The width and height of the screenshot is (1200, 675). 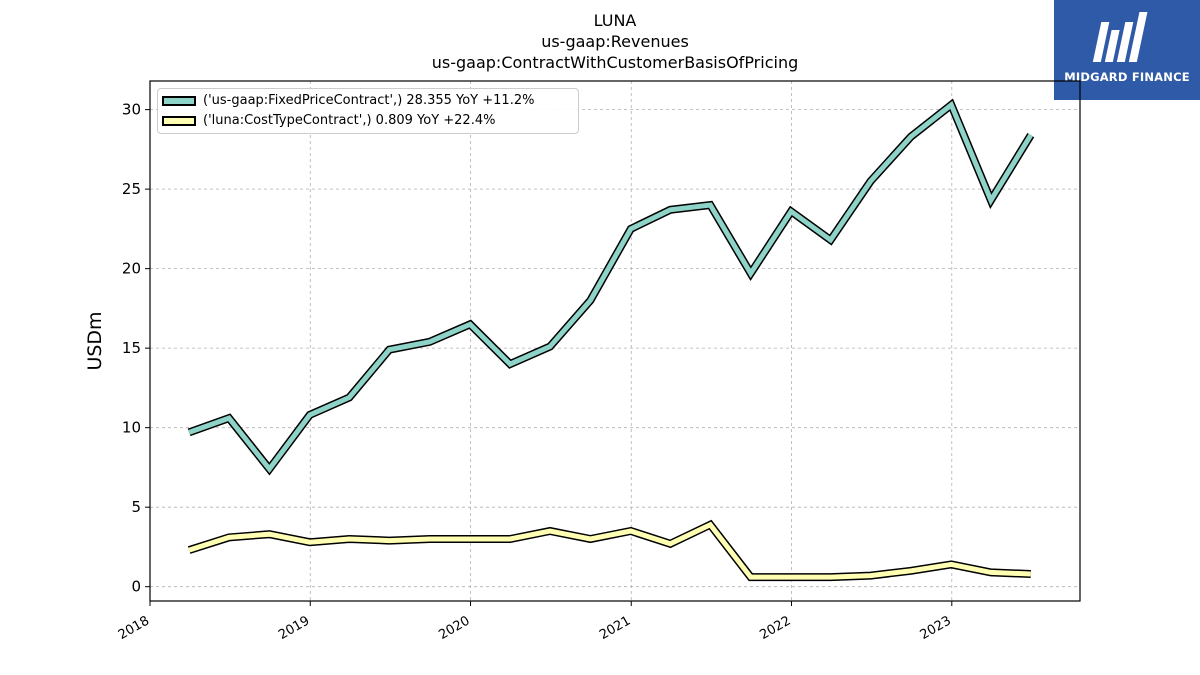 What do you see at coordinates (131, 189) in the screenshot?
I see `y-tick-label: 25` at bounding box center [131, 189].